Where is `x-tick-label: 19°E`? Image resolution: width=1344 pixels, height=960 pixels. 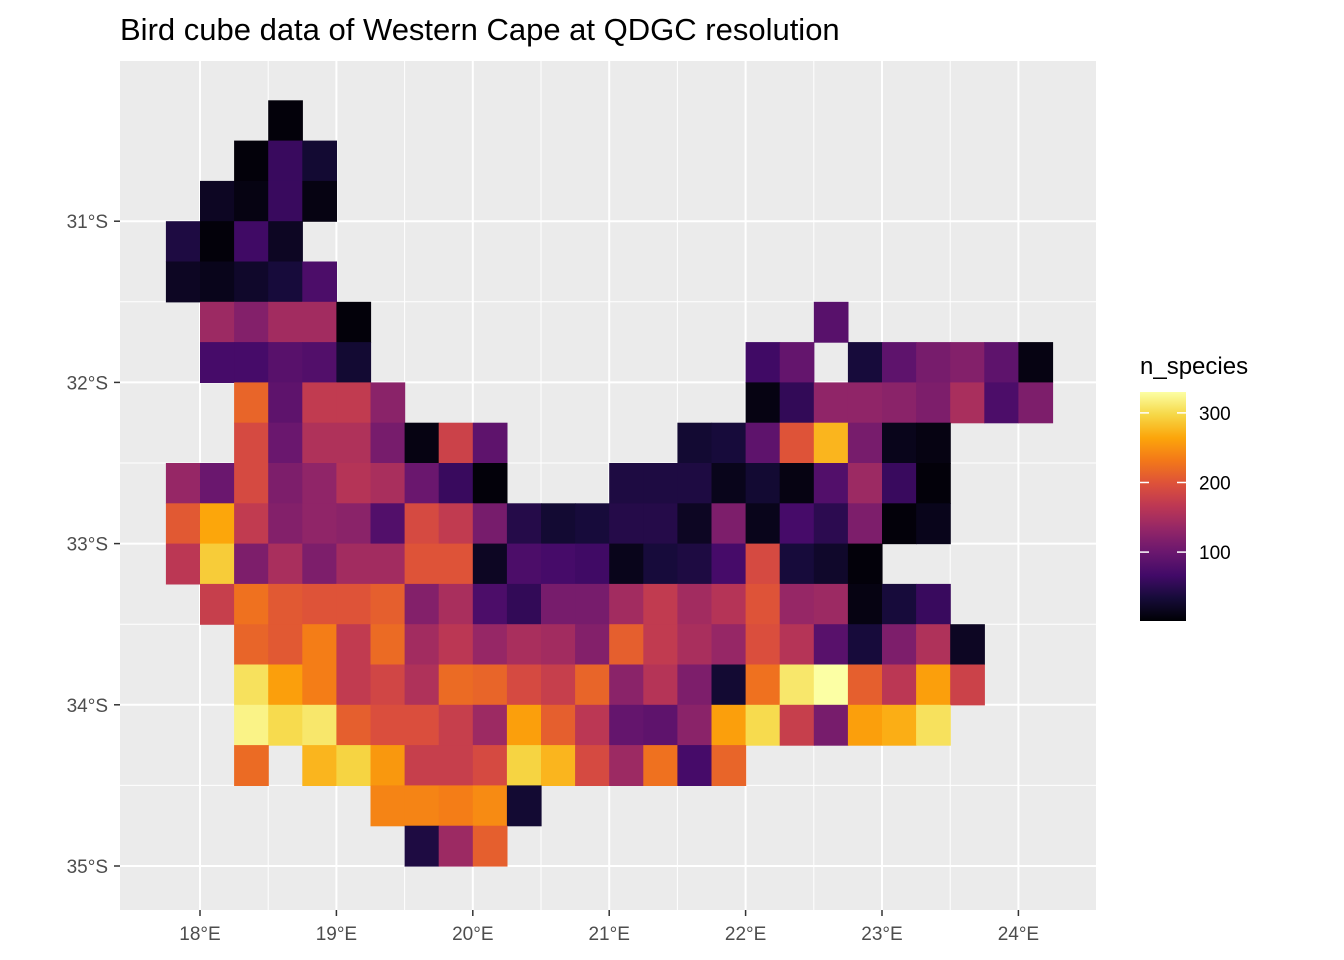 x-tick-label: 19°E is located at coordinates (336, 934).